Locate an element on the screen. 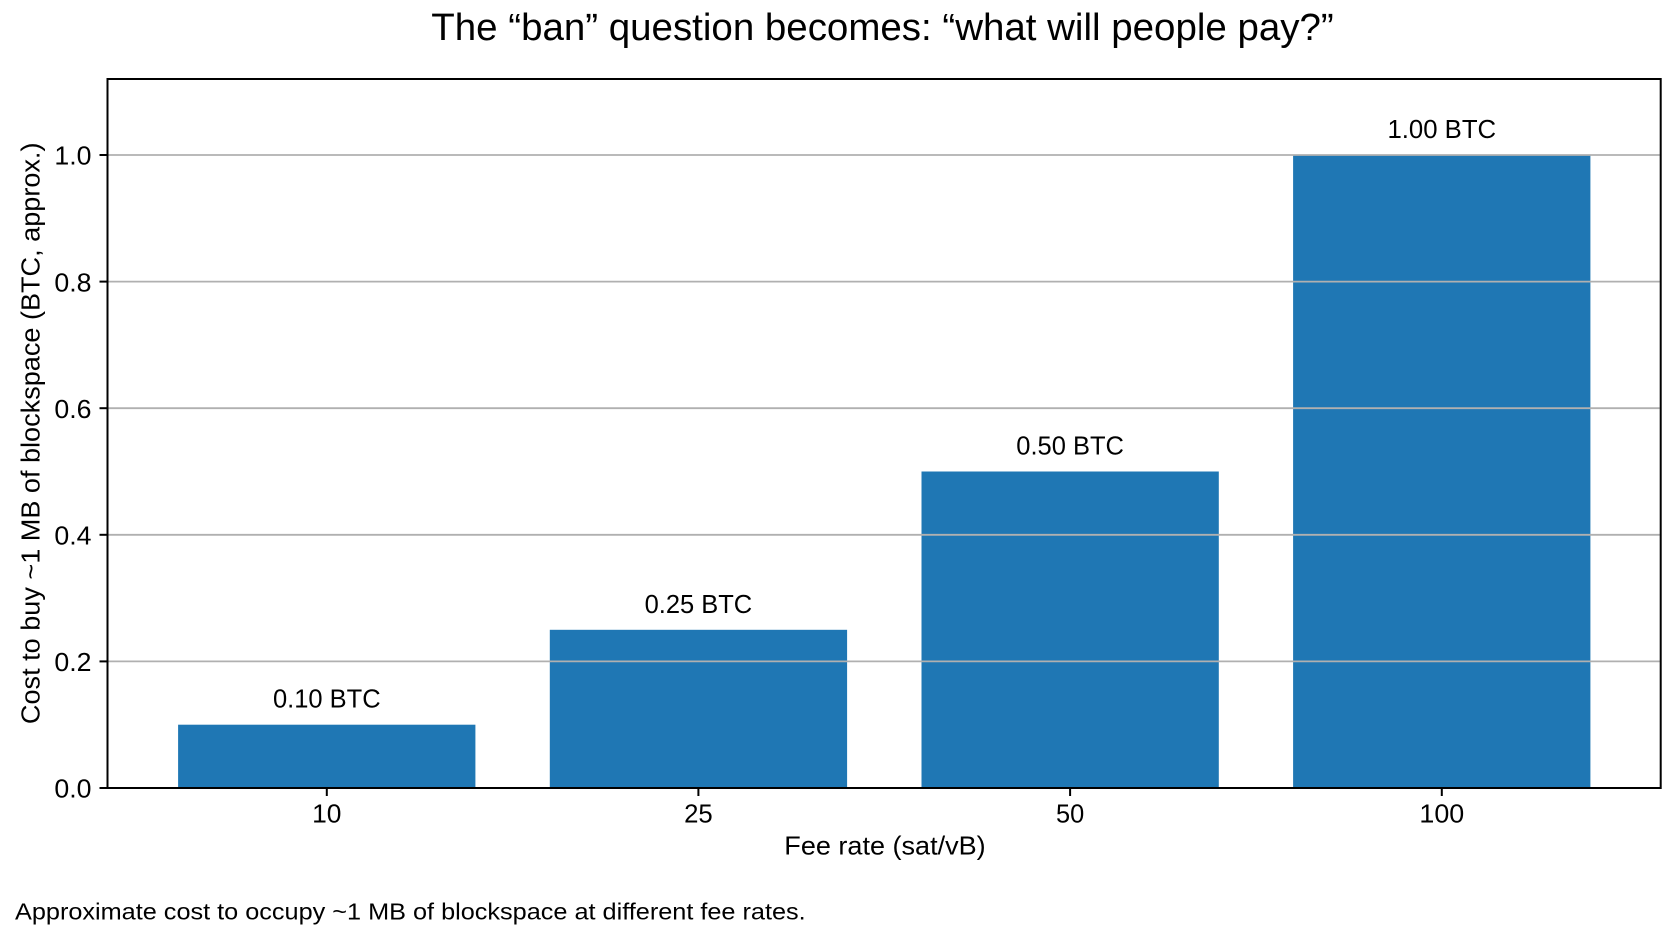  svg-text: 0.8 is located at coordinates (72, 282).